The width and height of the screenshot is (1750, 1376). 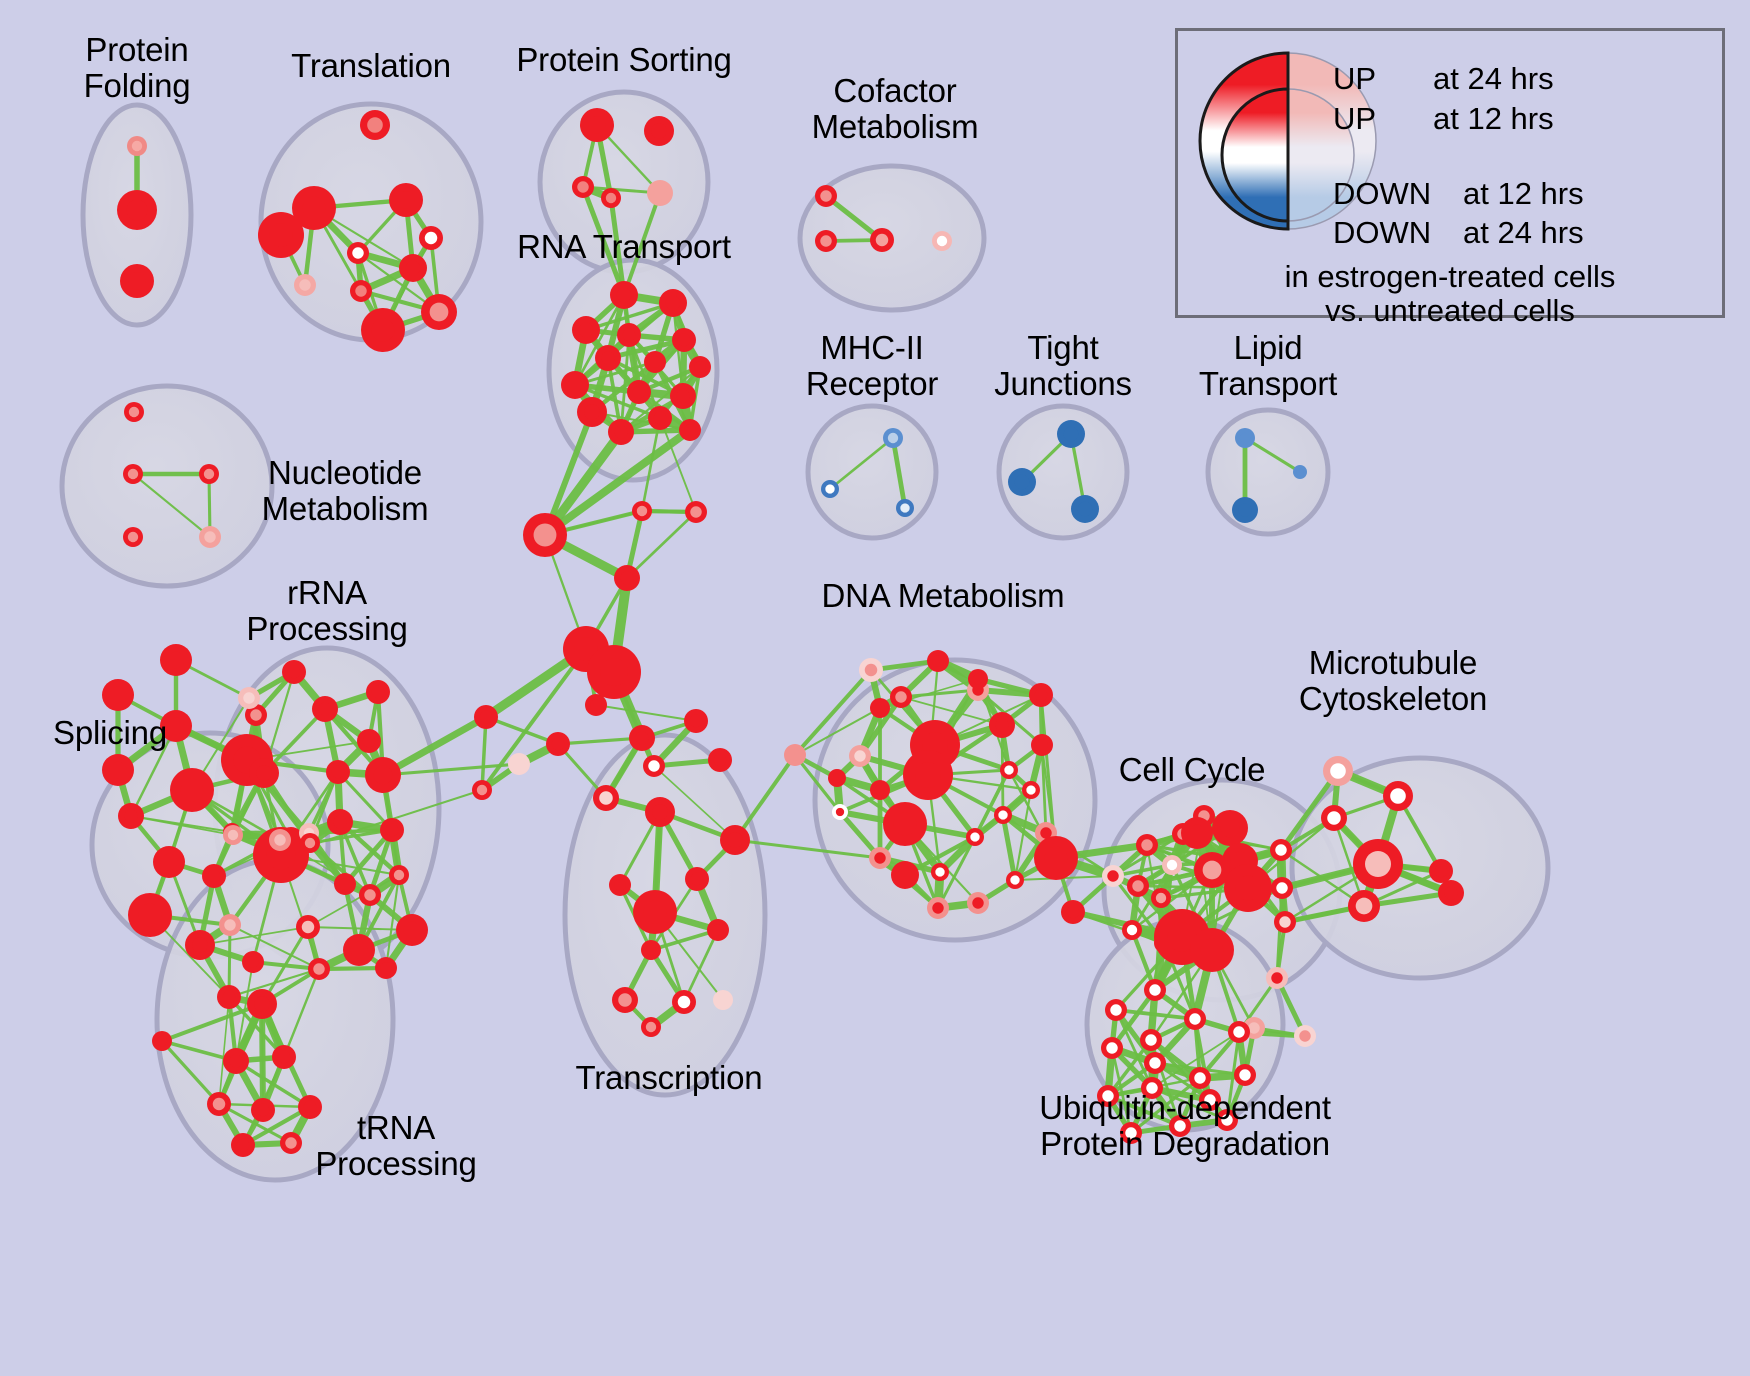 What do you see at coordinates (1393, 680) in the screenshot?
I see `cluster-label-microtubule: Microtubule Cytoskeleton` at bounding box center [1393, 680].